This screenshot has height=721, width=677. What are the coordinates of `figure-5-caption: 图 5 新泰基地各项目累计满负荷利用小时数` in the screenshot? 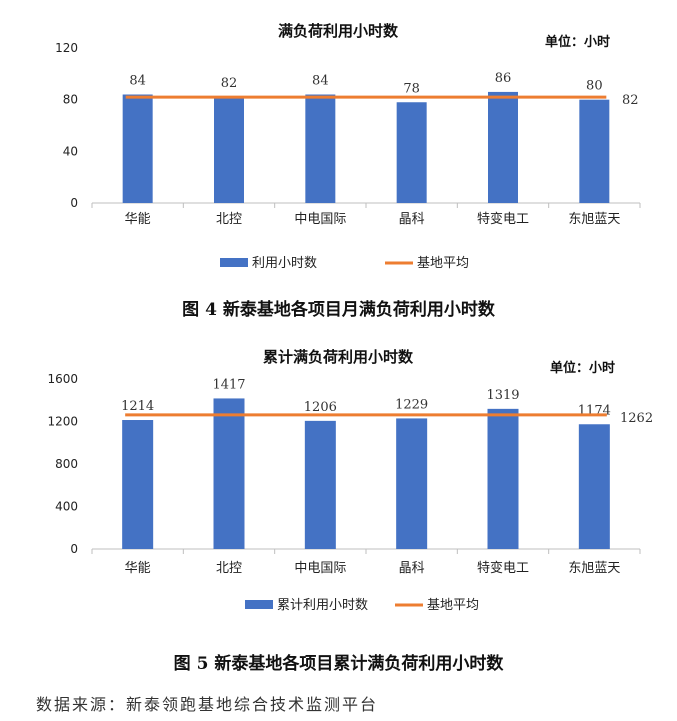 It's located at (338, 664).